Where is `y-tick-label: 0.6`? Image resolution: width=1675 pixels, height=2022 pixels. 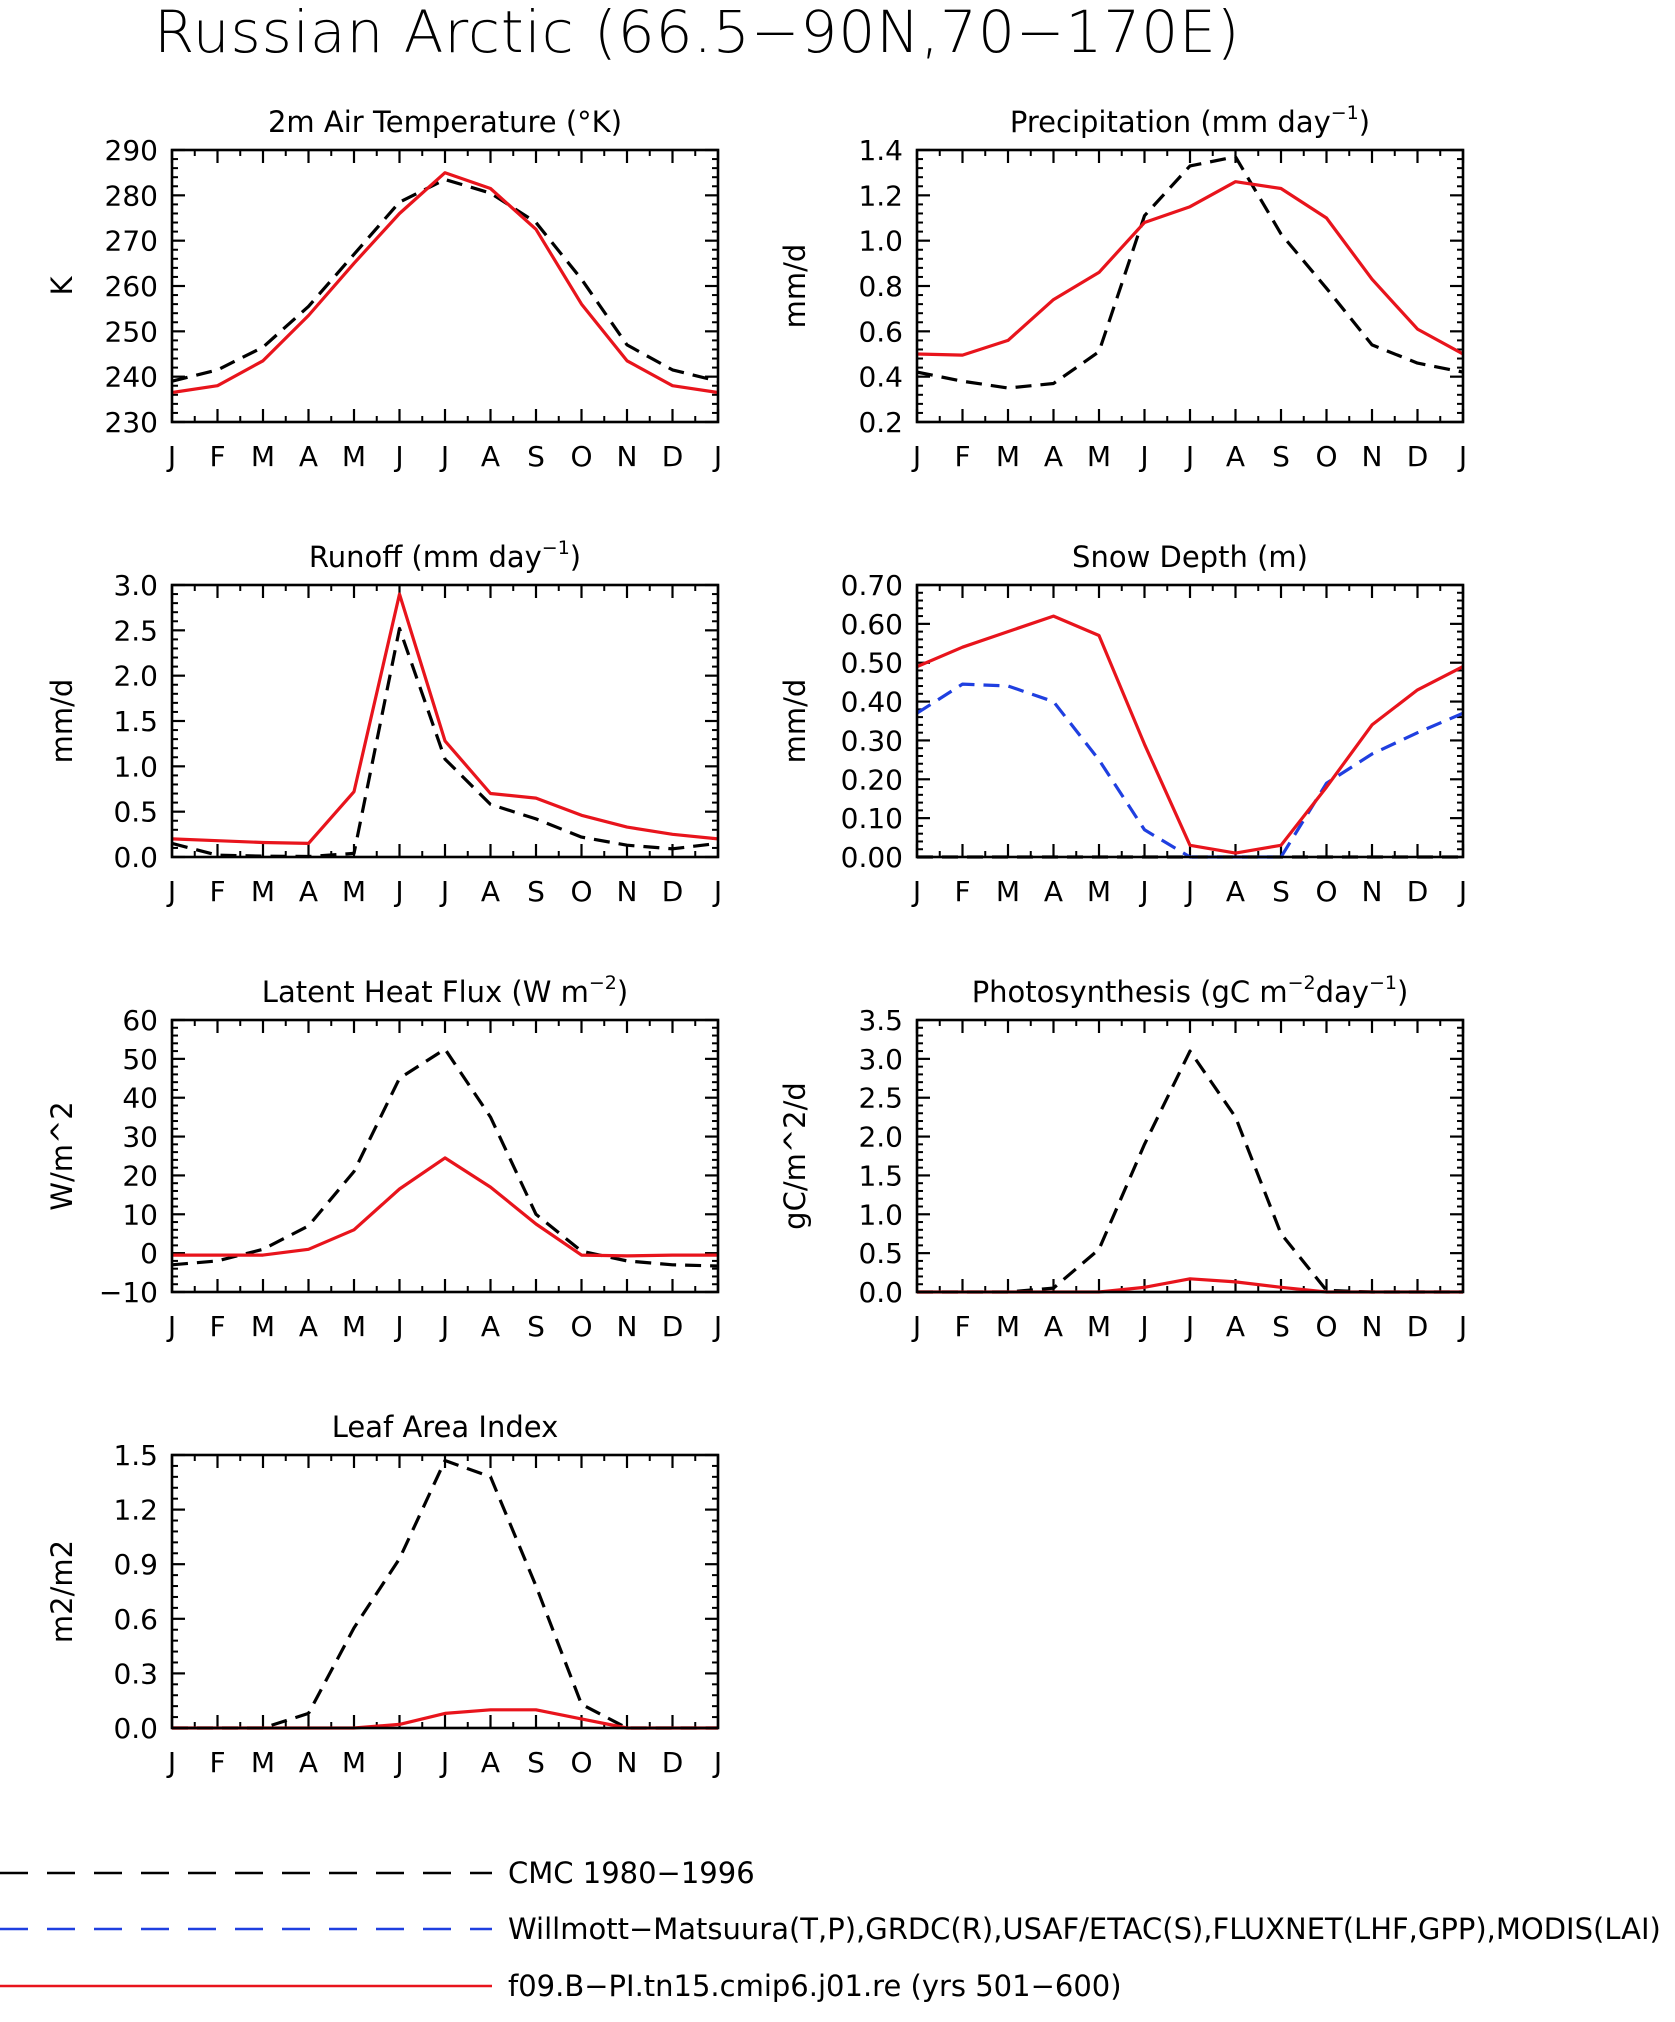
y-tick-label: 0.6 is located at coordinates (880, 331).